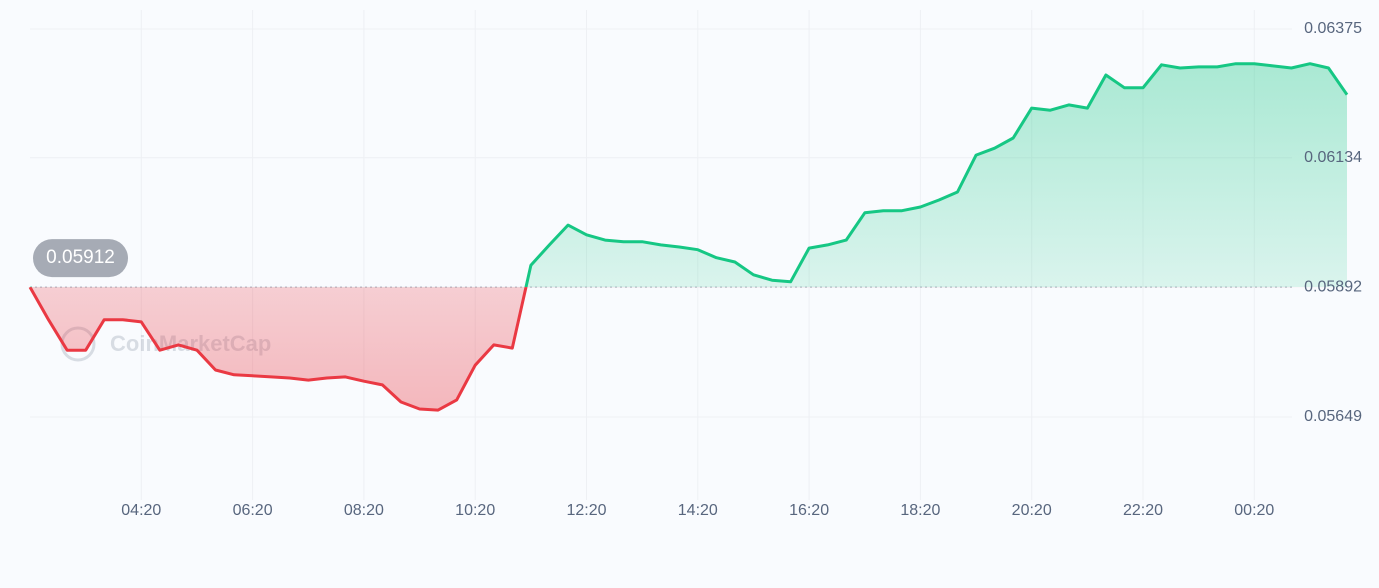  I want to click on x-tick-label: 12:20, so click(586, 510).